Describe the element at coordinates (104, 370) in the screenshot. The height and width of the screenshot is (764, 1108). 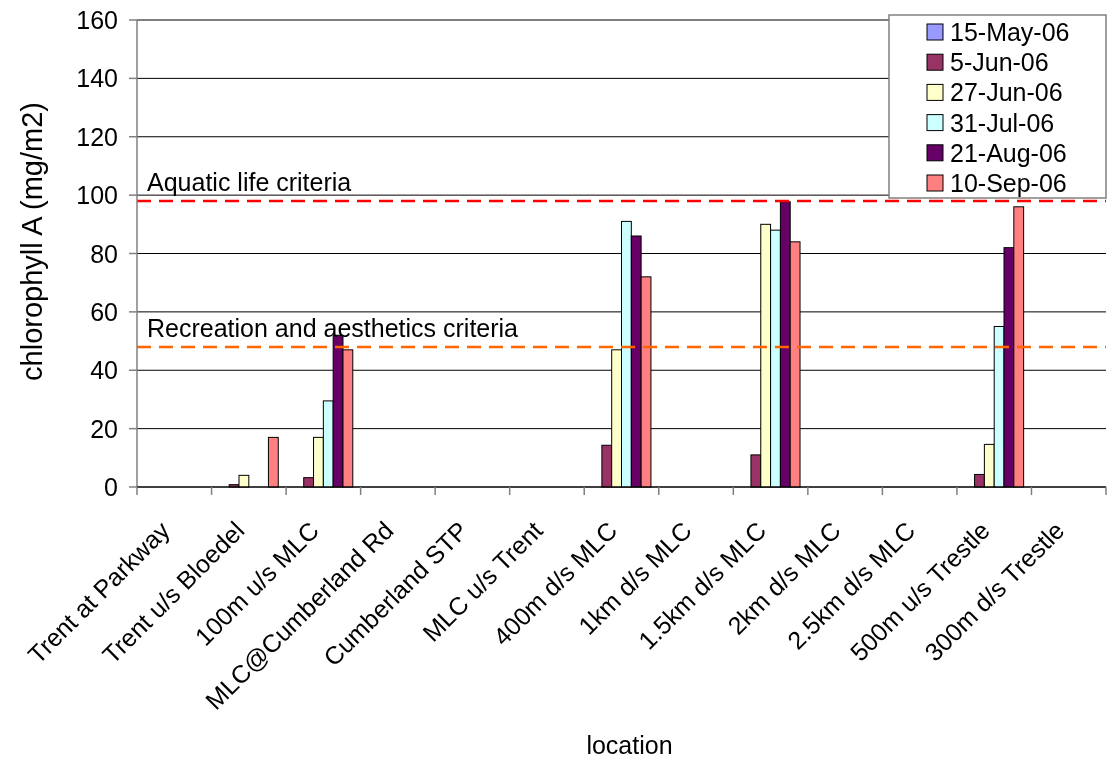
I see `y-tick-label: 40` at that location.